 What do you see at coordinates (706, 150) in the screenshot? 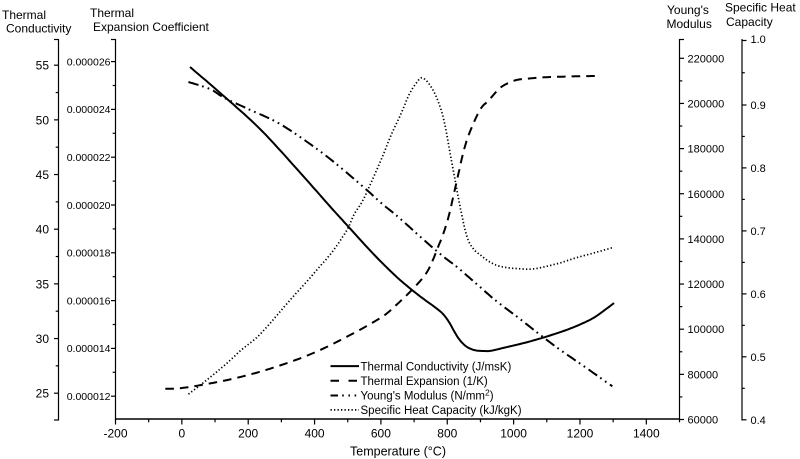
I see `svg-text: 180000` at bounding box center [706, 150].